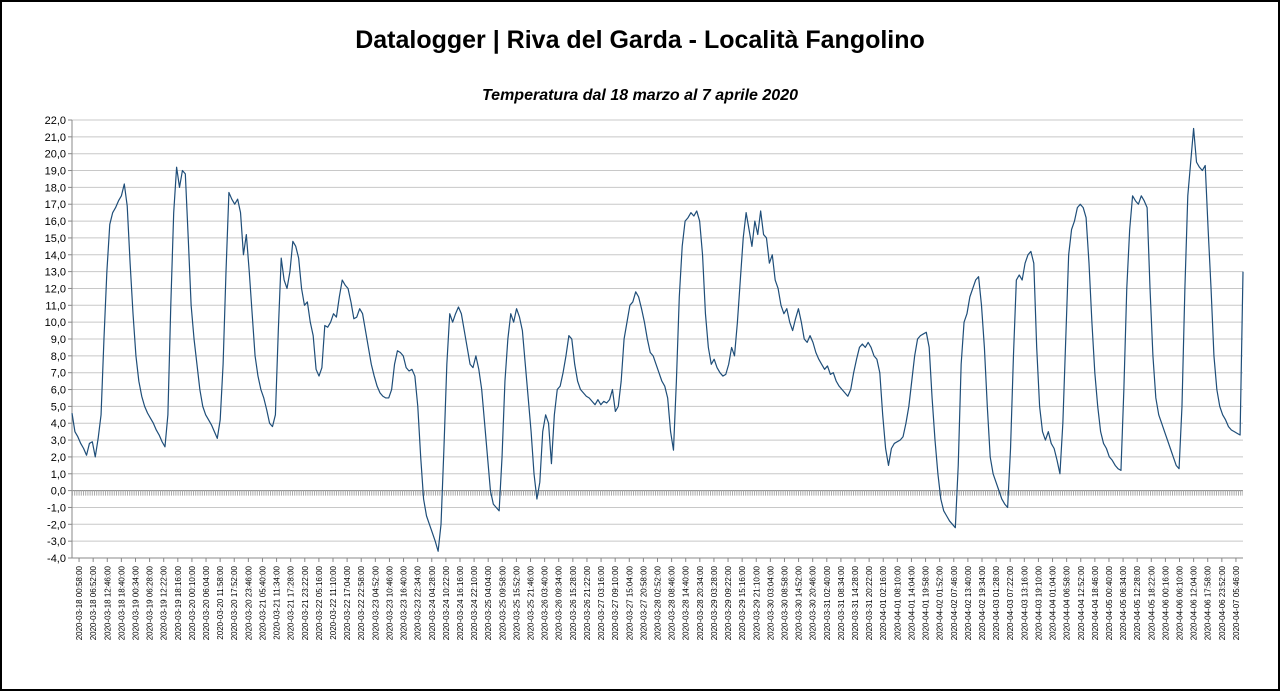 Image resolution: width=1280 pixels, height=691 pixels. I want to click on x-tick-label: 2020-04-01 19:58:00, so click(926, 602).